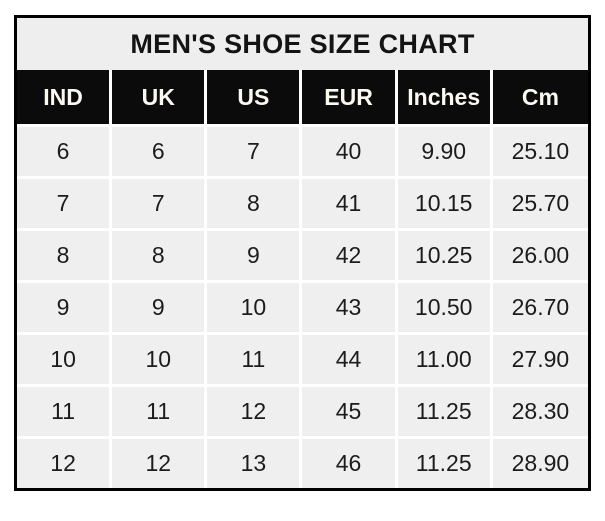 The width and height of the screenshot is (605, 521). What do you see at coordinates (540, 462) in the screenshot?
I see `table-cell: 28.90` at bounding box center [540, 462].